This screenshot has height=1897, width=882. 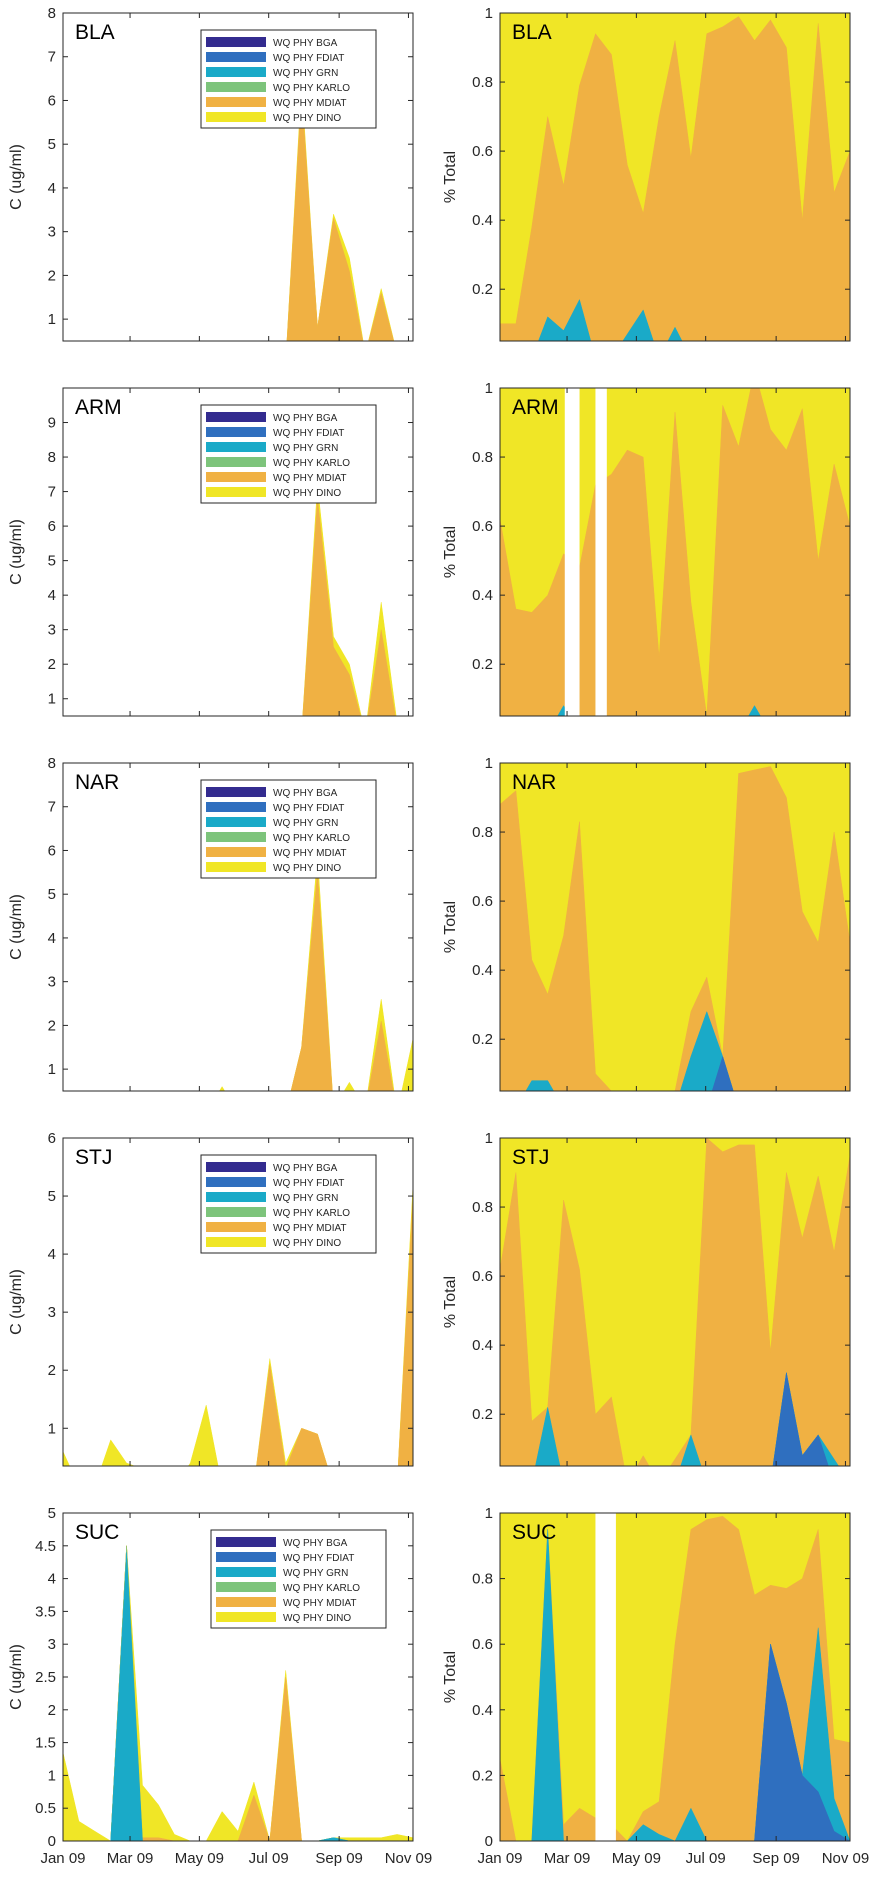 I want to click on y-tick-label: 0.4, so click(x=482, y=1345).